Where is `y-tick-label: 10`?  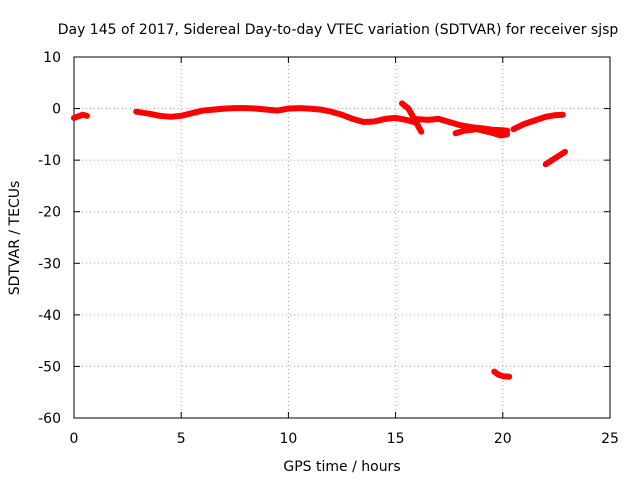
y-tick-label: 10 is located at coordinates (52, 58).